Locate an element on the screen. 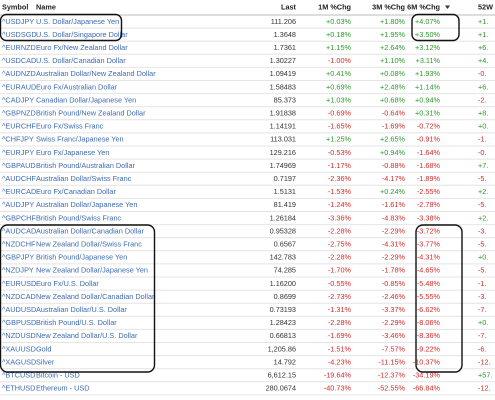 Image resolution: width=495 pixels, height=400 pixels. name-cell: Australian Dollar/New Zealand Dollar is located at coordinates (96, 73).